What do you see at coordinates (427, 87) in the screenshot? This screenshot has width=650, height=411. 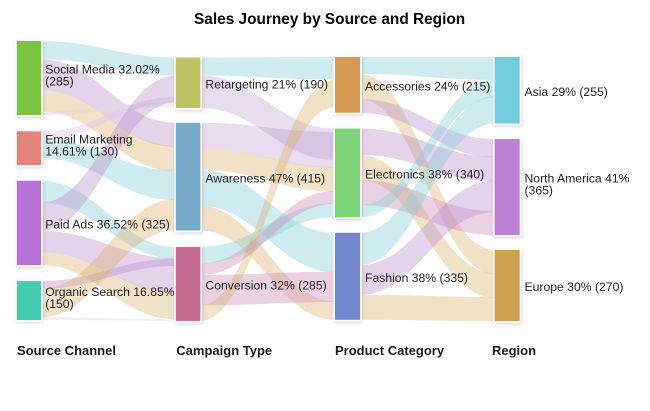 I see `svg-text: Accessories 24% (215)` at bounding box center [427, 87].